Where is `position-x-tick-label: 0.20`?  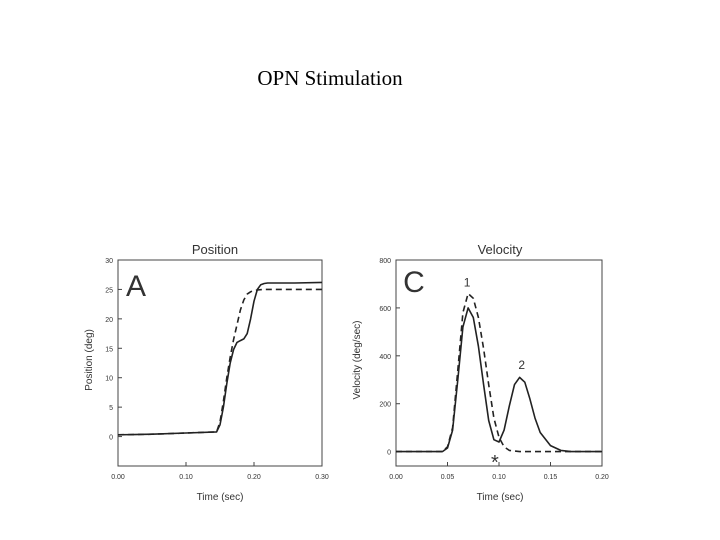
position-x-tick-label: 0.20 is located at coordinates (254, 477).